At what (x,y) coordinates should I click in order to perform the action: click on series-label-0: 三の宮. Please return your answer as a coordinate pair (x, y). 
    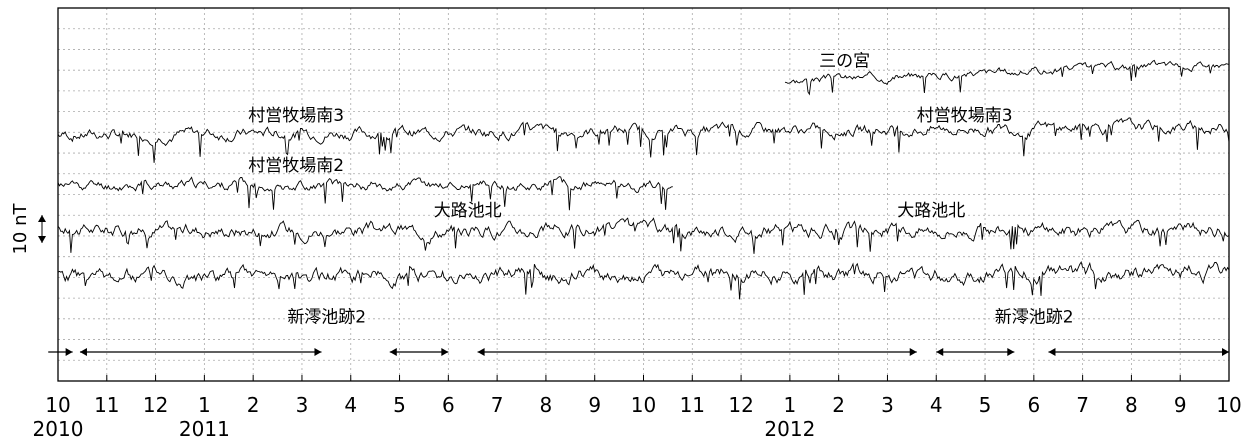
    Looking at the image, I should click on (844, 62).